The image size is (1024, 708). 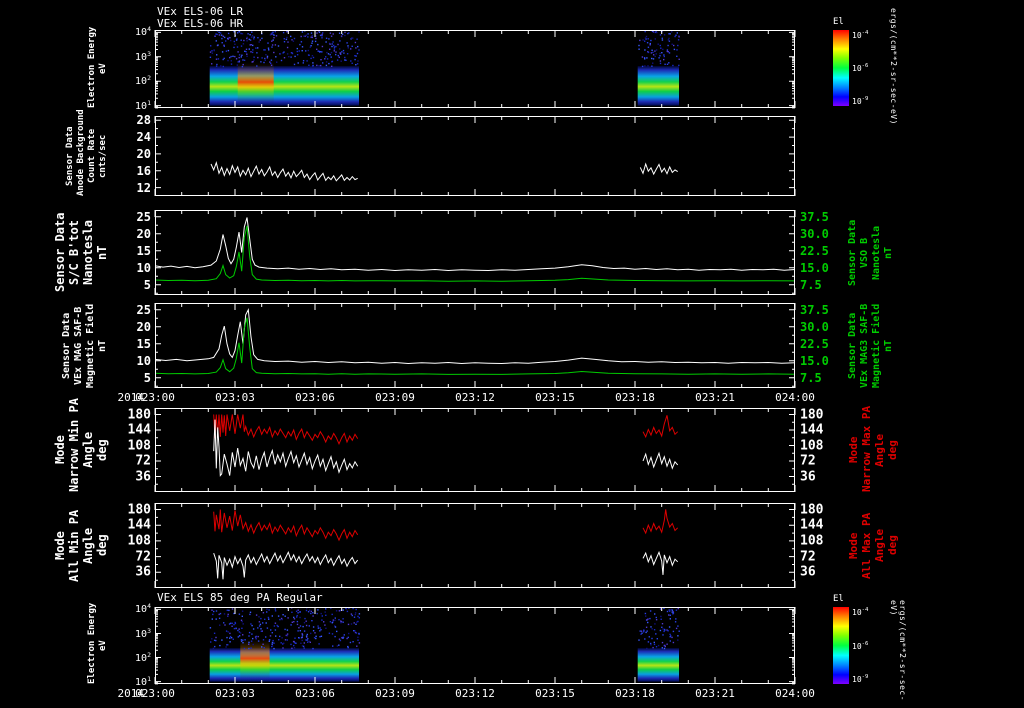 I want to click on panel-els-energy-top: 104 103 102 101 Electron Energy eV, so click(x=441, y=68).